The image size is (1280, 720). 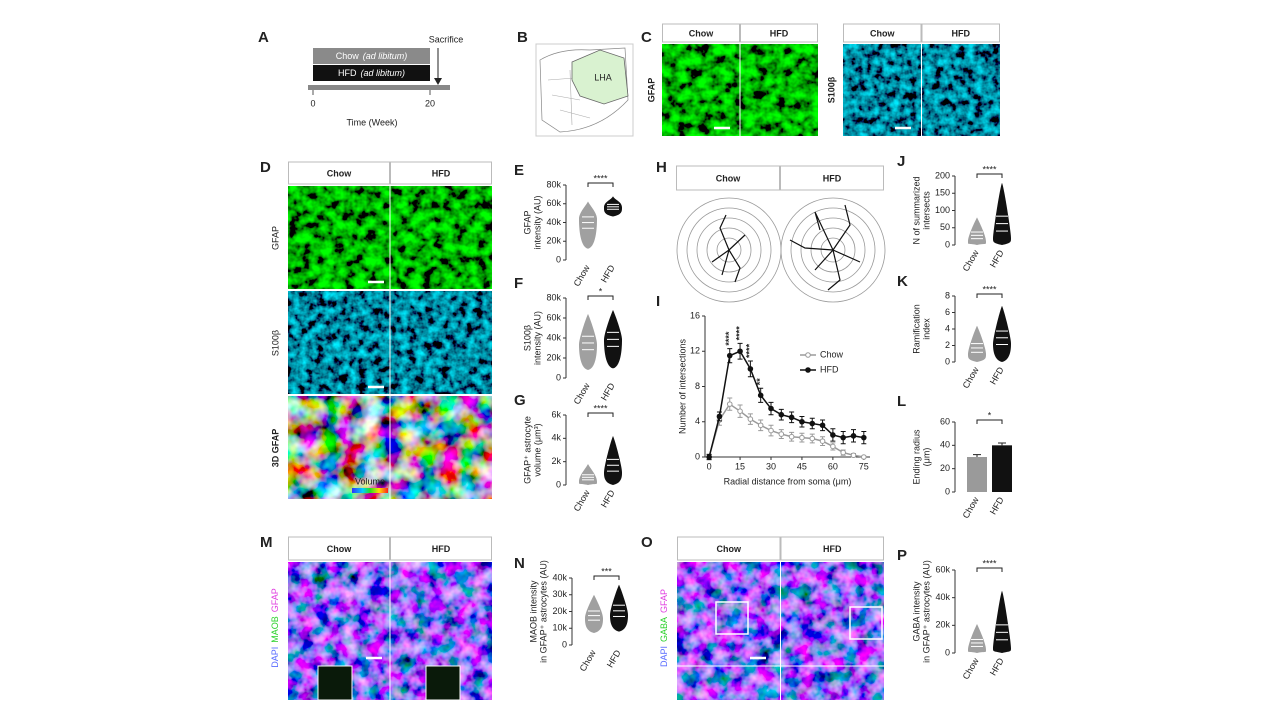 What do you see at coordinates (786, 404) in the screenshot?
I see `series-line` at bounding box center [786, 404].